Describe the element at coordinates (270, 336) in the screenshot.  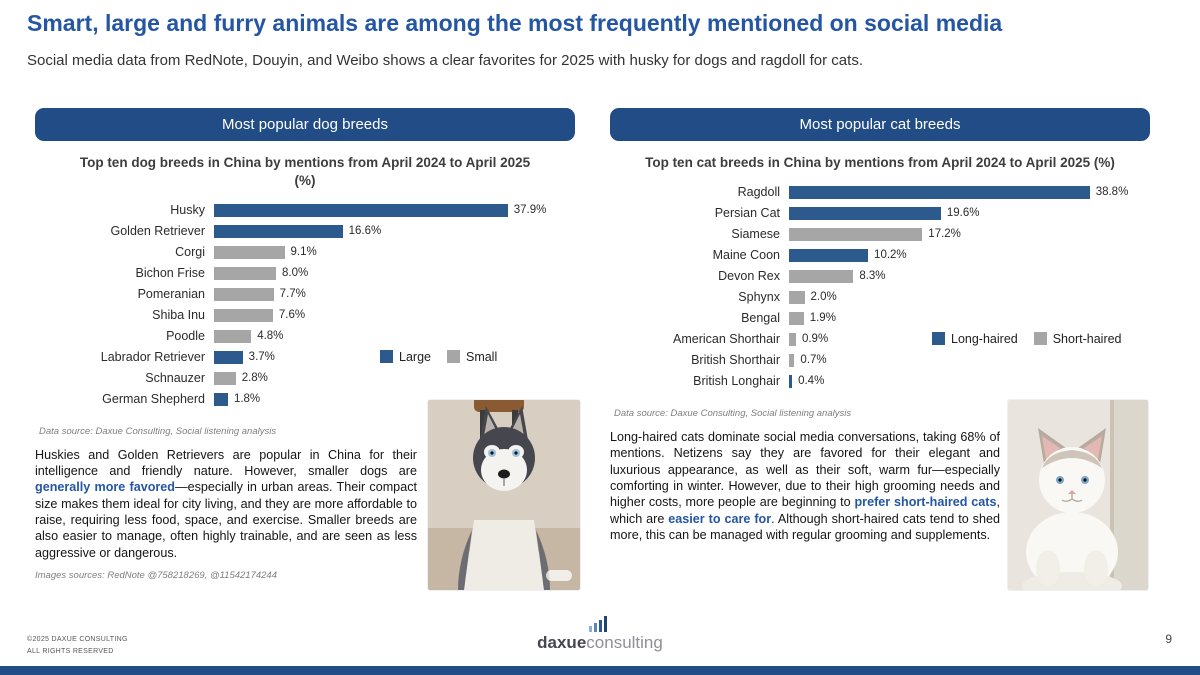
I see `bar-value-label: 4.8%` at that location.